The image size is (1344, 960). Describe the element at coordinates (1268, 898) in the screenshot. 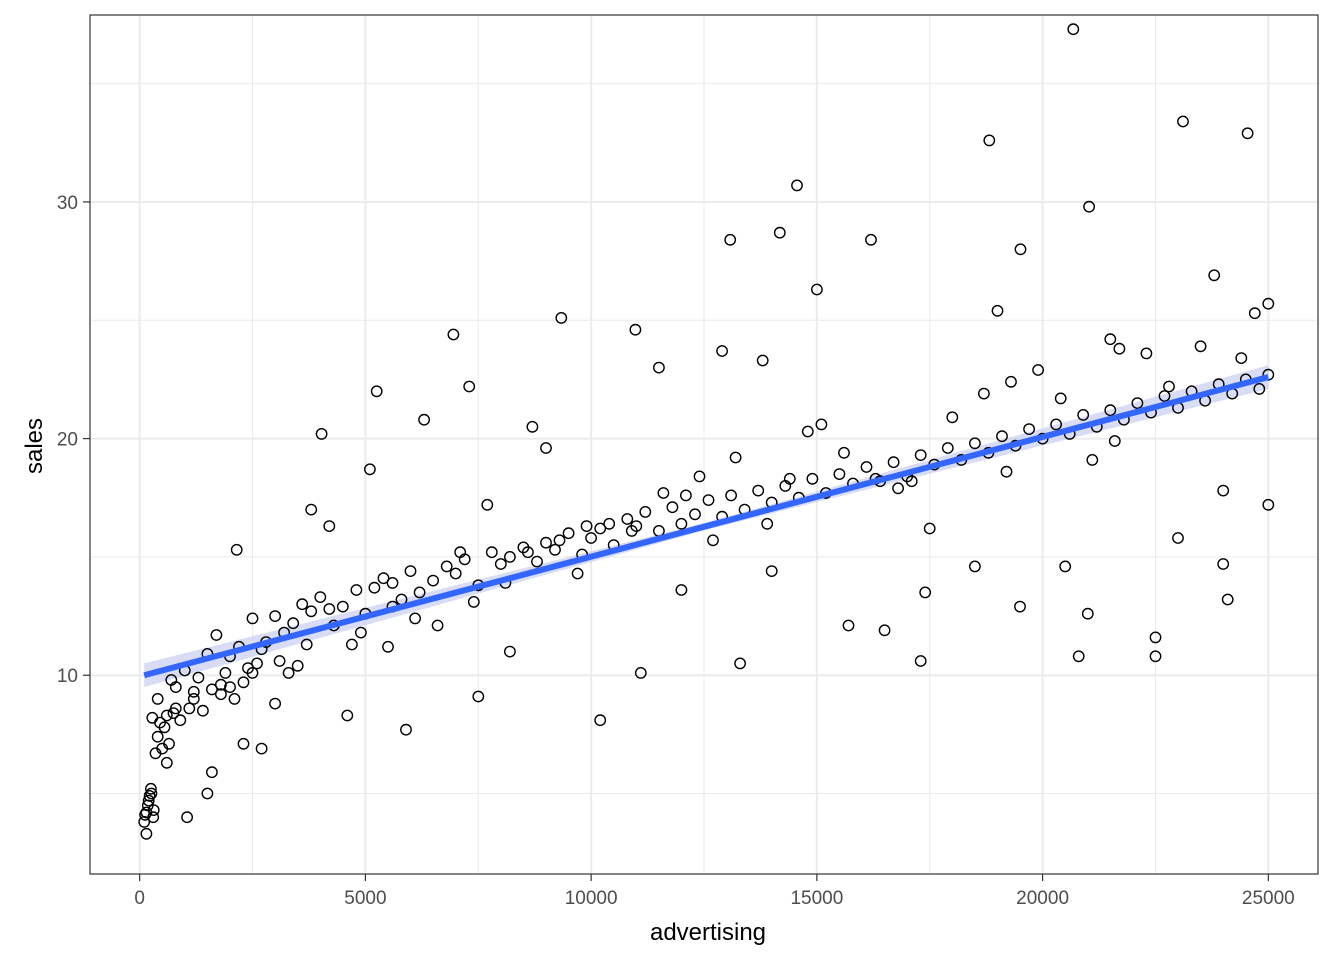

I see `x-tick-label: 25000` at that location.